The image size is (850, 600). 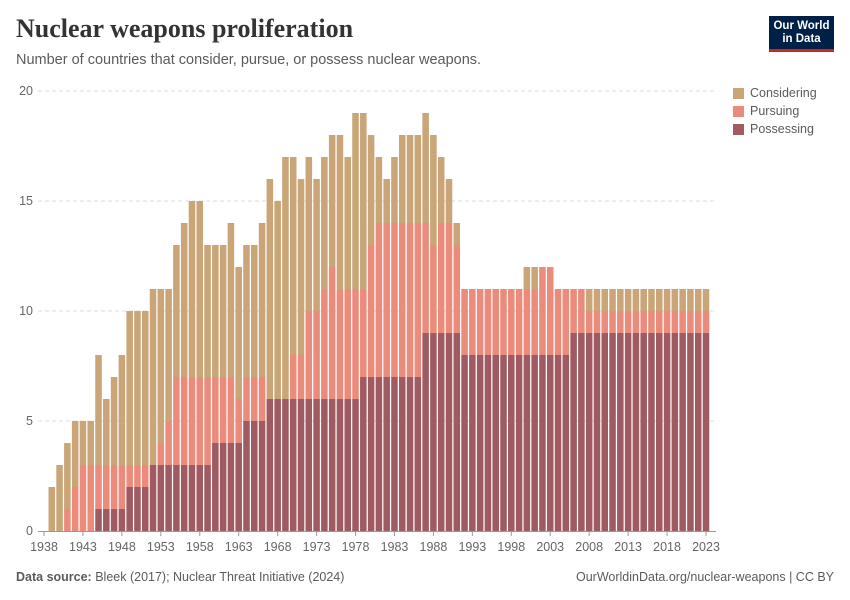 I want to click on logo-line-2: in Data, so click(x=801, y=39).